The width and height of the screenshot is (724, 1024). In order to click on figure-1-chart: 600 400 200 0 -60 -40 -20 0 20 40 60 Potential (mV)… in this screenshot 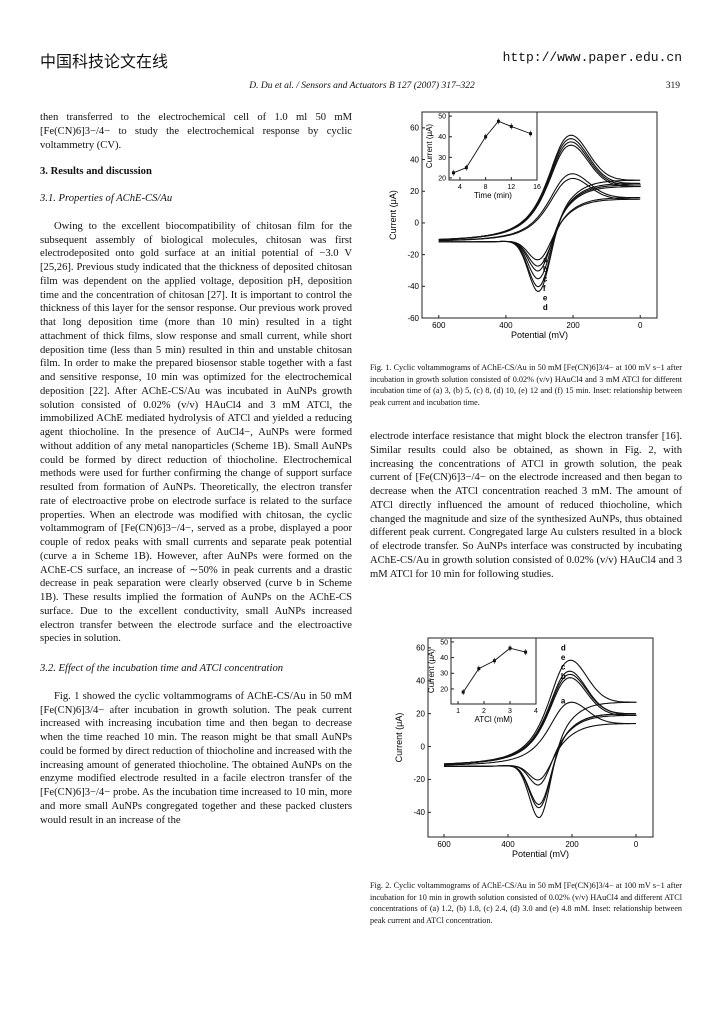, I will do `click(523, 225)`.